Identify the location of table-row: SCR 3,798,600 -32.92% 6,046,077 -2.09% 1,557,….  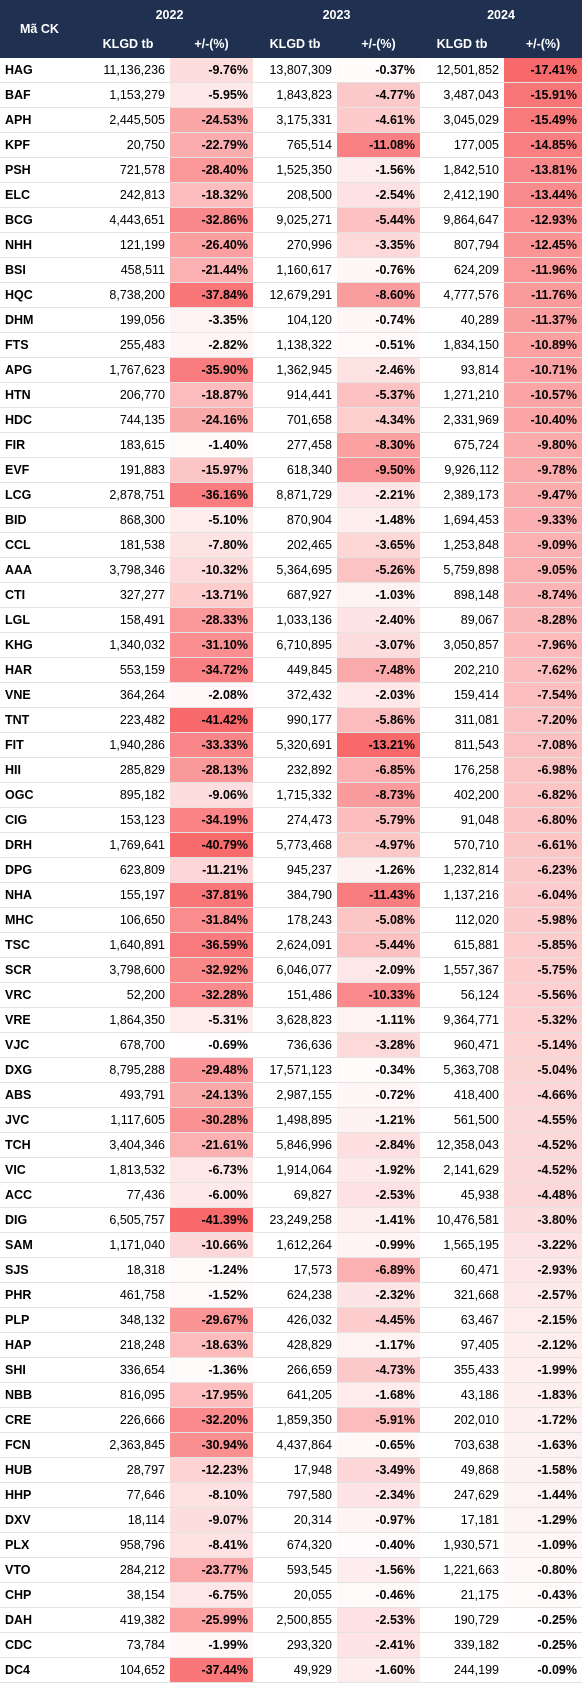
(291, 970).